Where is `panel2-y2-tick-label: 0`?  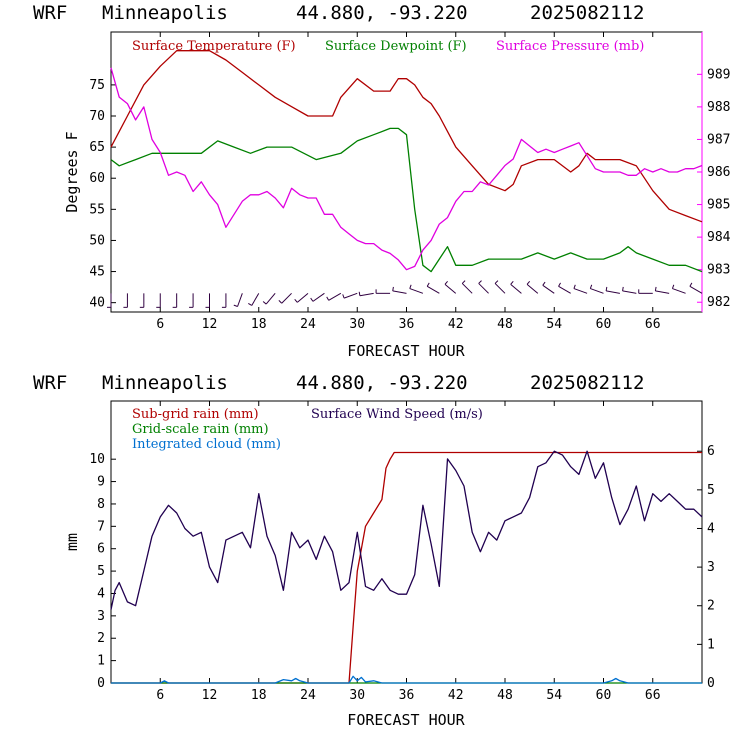 panel2-y2-tick-label: 0 is located at coordinates (711, 683).